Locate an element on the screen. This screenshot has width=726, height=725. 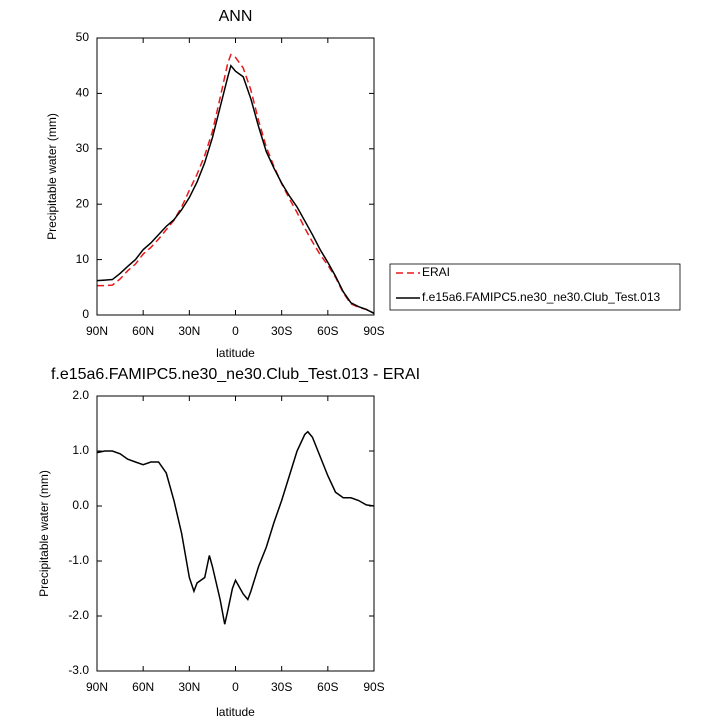
y-tick-label: 0.0 is located at coordinates (80, 505).